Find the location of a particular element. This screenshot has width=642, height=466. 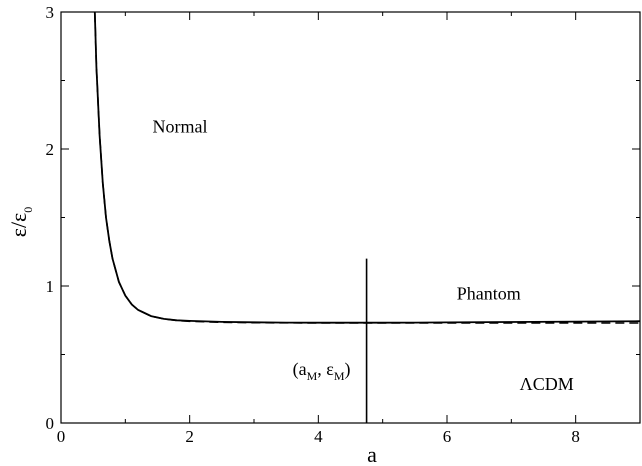

y-axis-title-sub: 0 is located at coordinates (28, 210).